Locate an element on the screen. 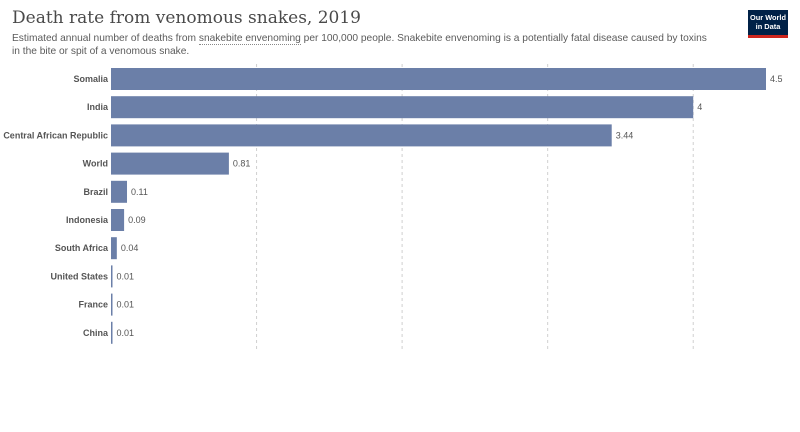 The width and height of the screenshot is (800, 432). value-label: 0.04 is located at coordinates (130, 248).